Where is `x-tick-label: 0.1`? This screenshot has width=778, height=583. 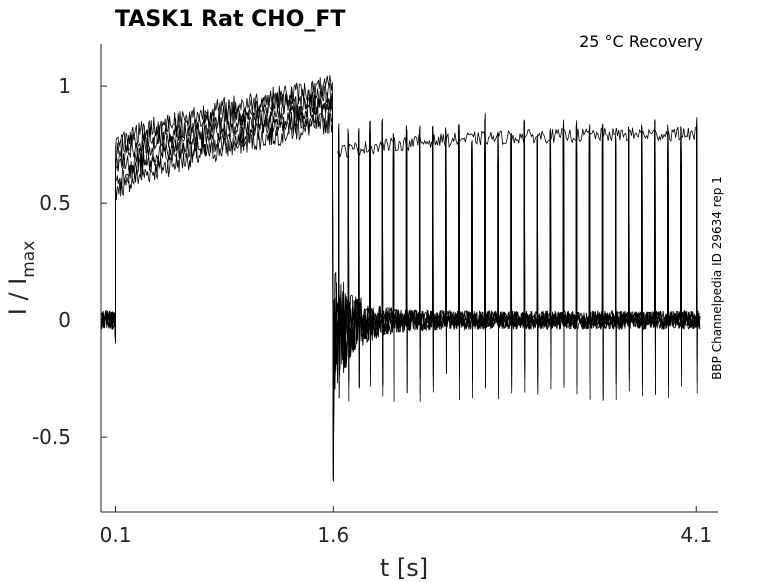 x-tick-label: 0.1 is located at coordinates (116, 535).